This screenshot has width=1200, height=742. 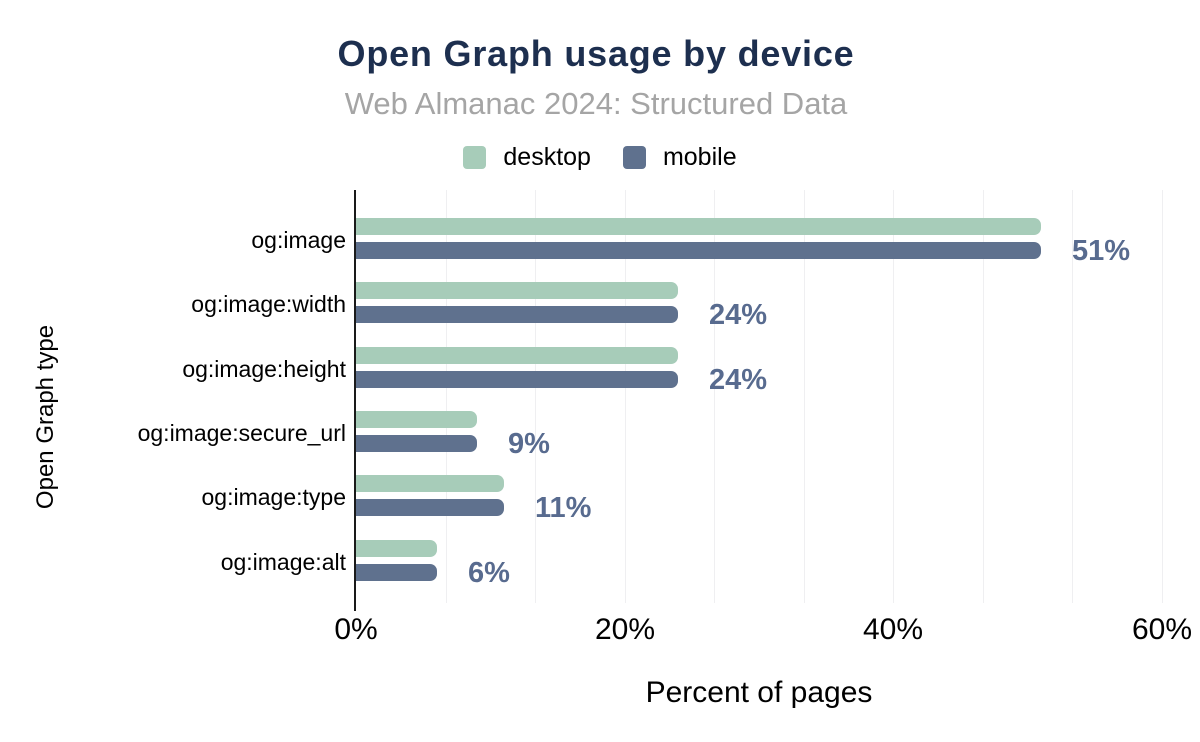 I want to click on y-axis-line, so click(x=355, y=400).